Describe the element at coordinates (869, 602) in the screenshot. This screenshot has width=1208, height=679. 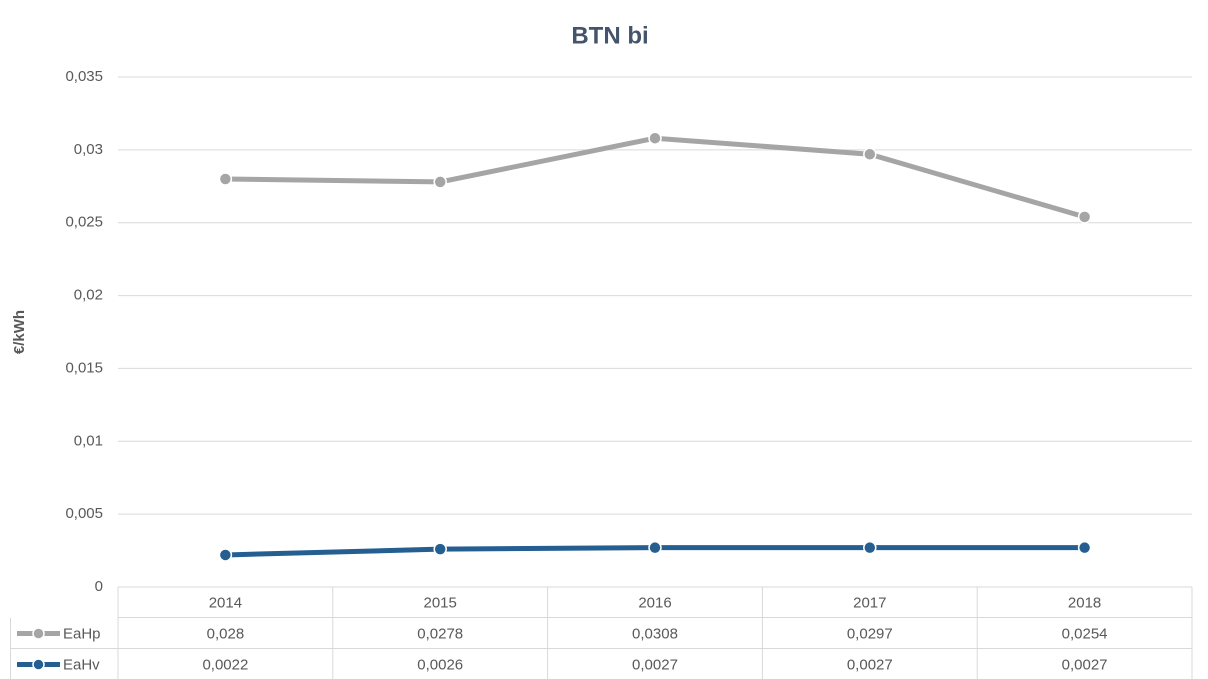
I see `x-tick-label: 2017` at that location.